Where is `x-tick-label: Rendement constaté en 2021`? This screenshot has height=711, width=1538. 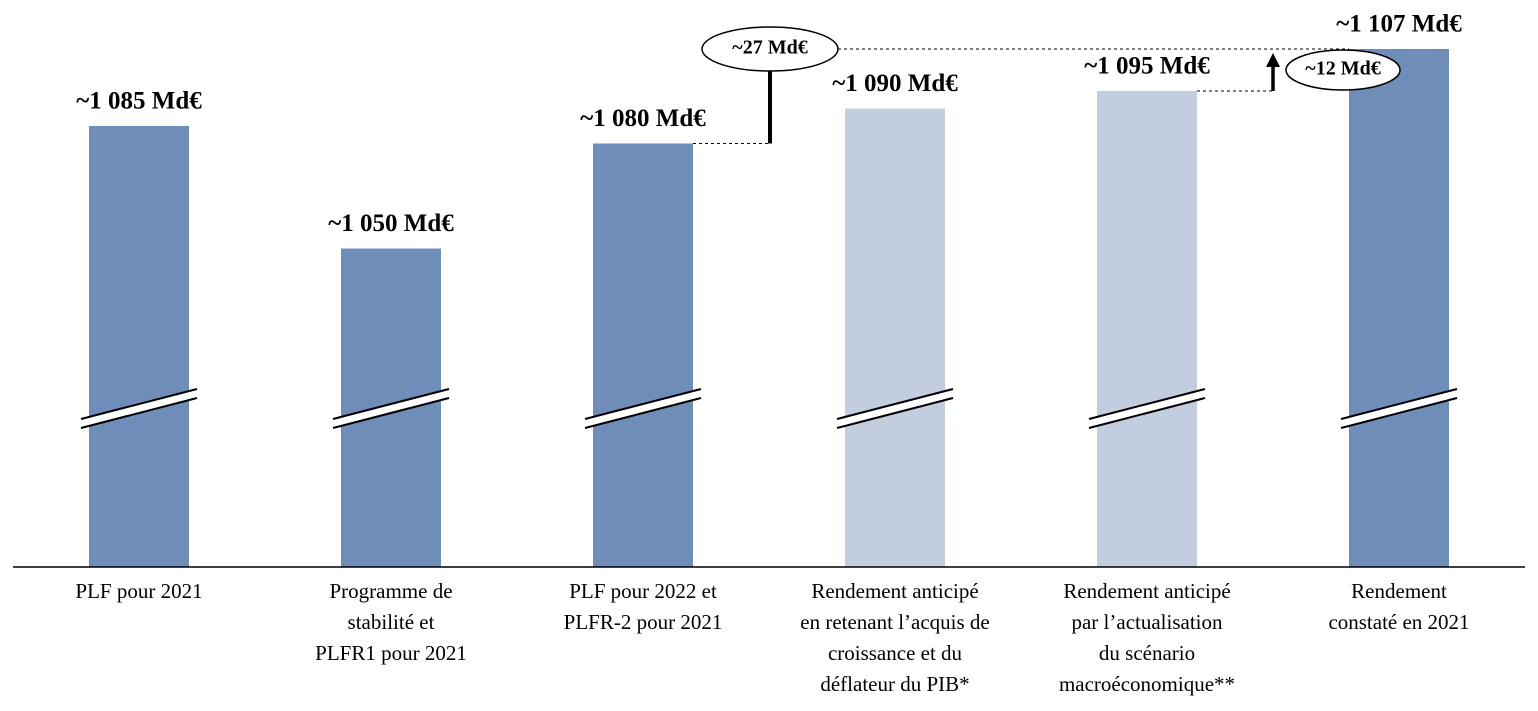
x-tick-label: Rendement constaté en 2021 is located at coordinates (1399, 606).